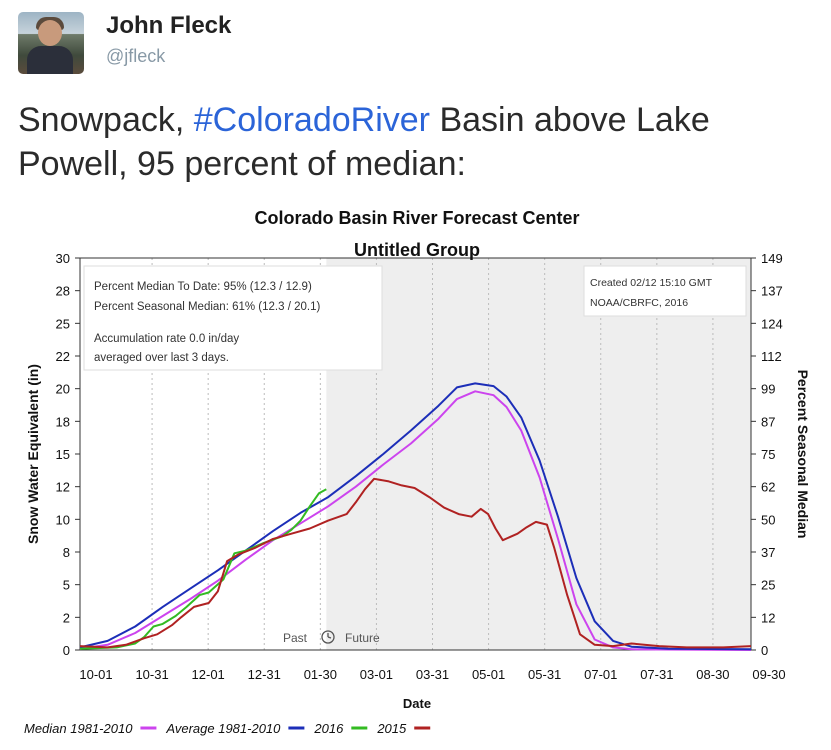 Image resolution: width=831 pixels, height=750 pixels. Describe the element at coordinates (63, 421) in the screenshot. I see `y-tick-label: 18` at that location.